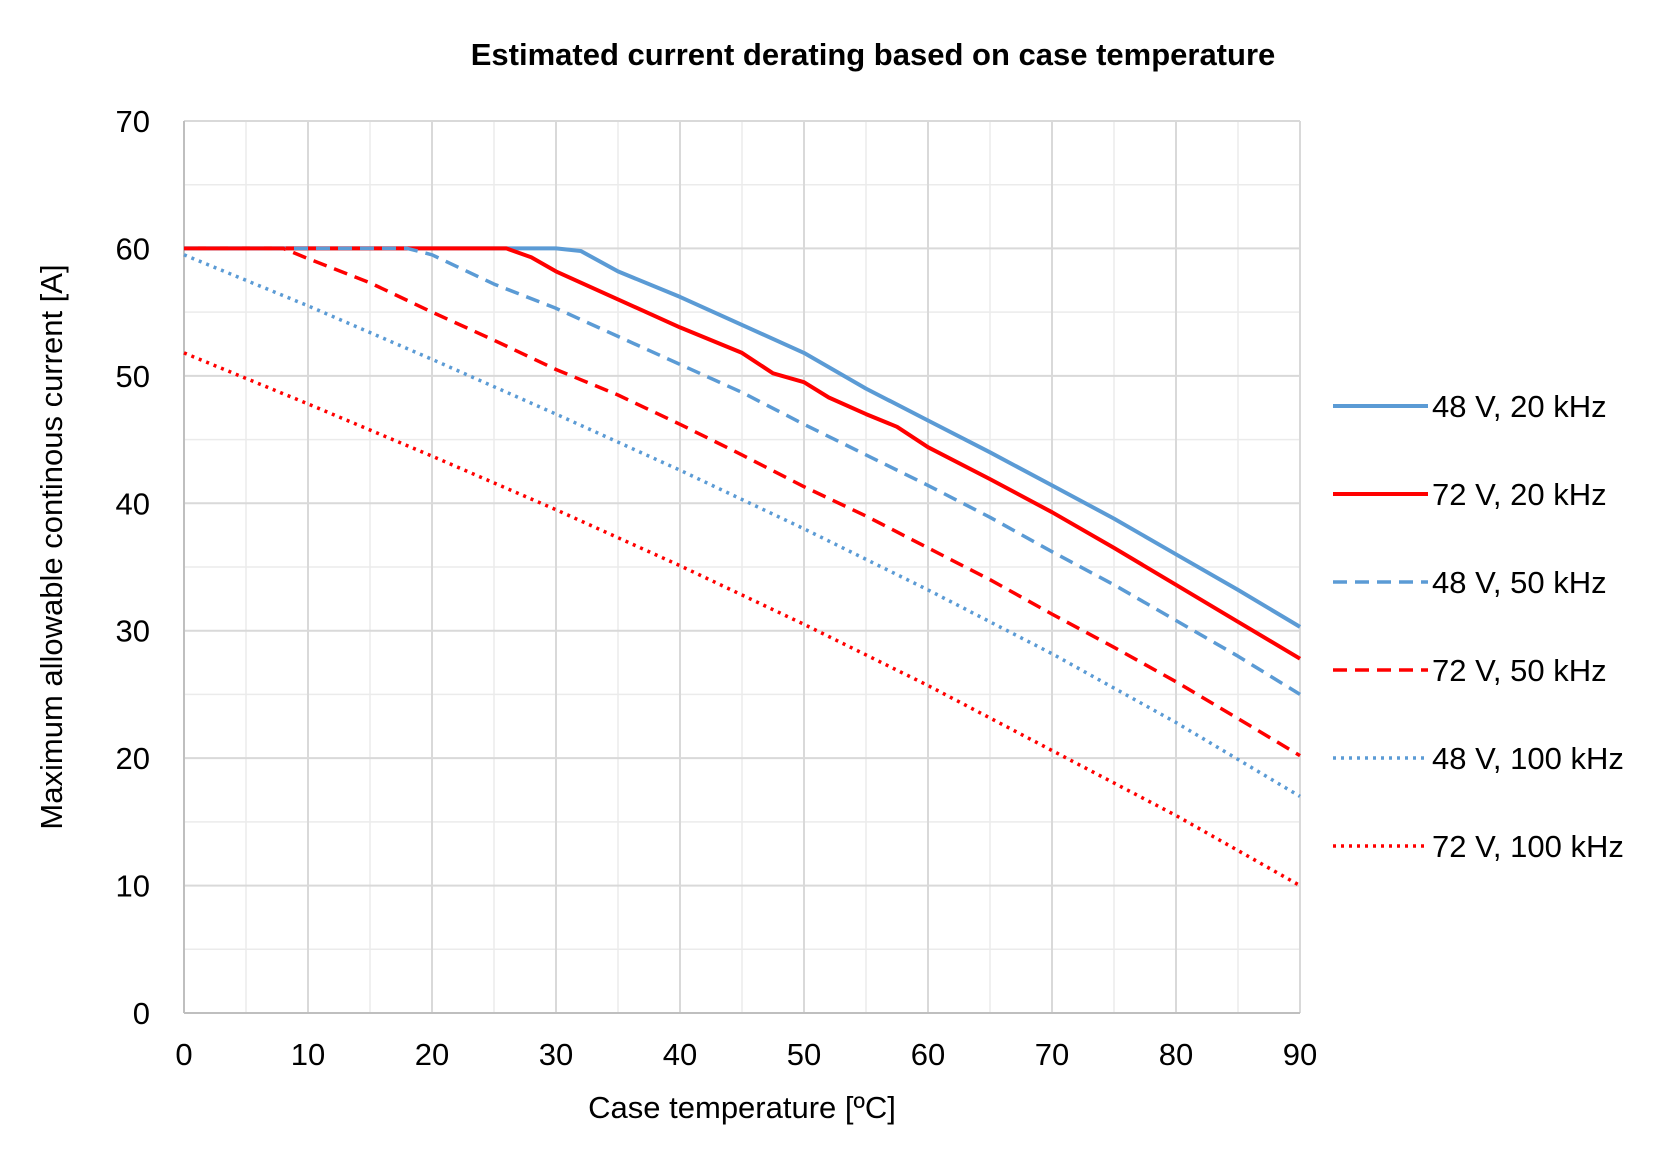 This screenshot has height=1158, width=1676. What do you see at coordinates (308, 1054) in the screenshot?
I see `x-tick-label: 10` at bounding box center [308, 1054].